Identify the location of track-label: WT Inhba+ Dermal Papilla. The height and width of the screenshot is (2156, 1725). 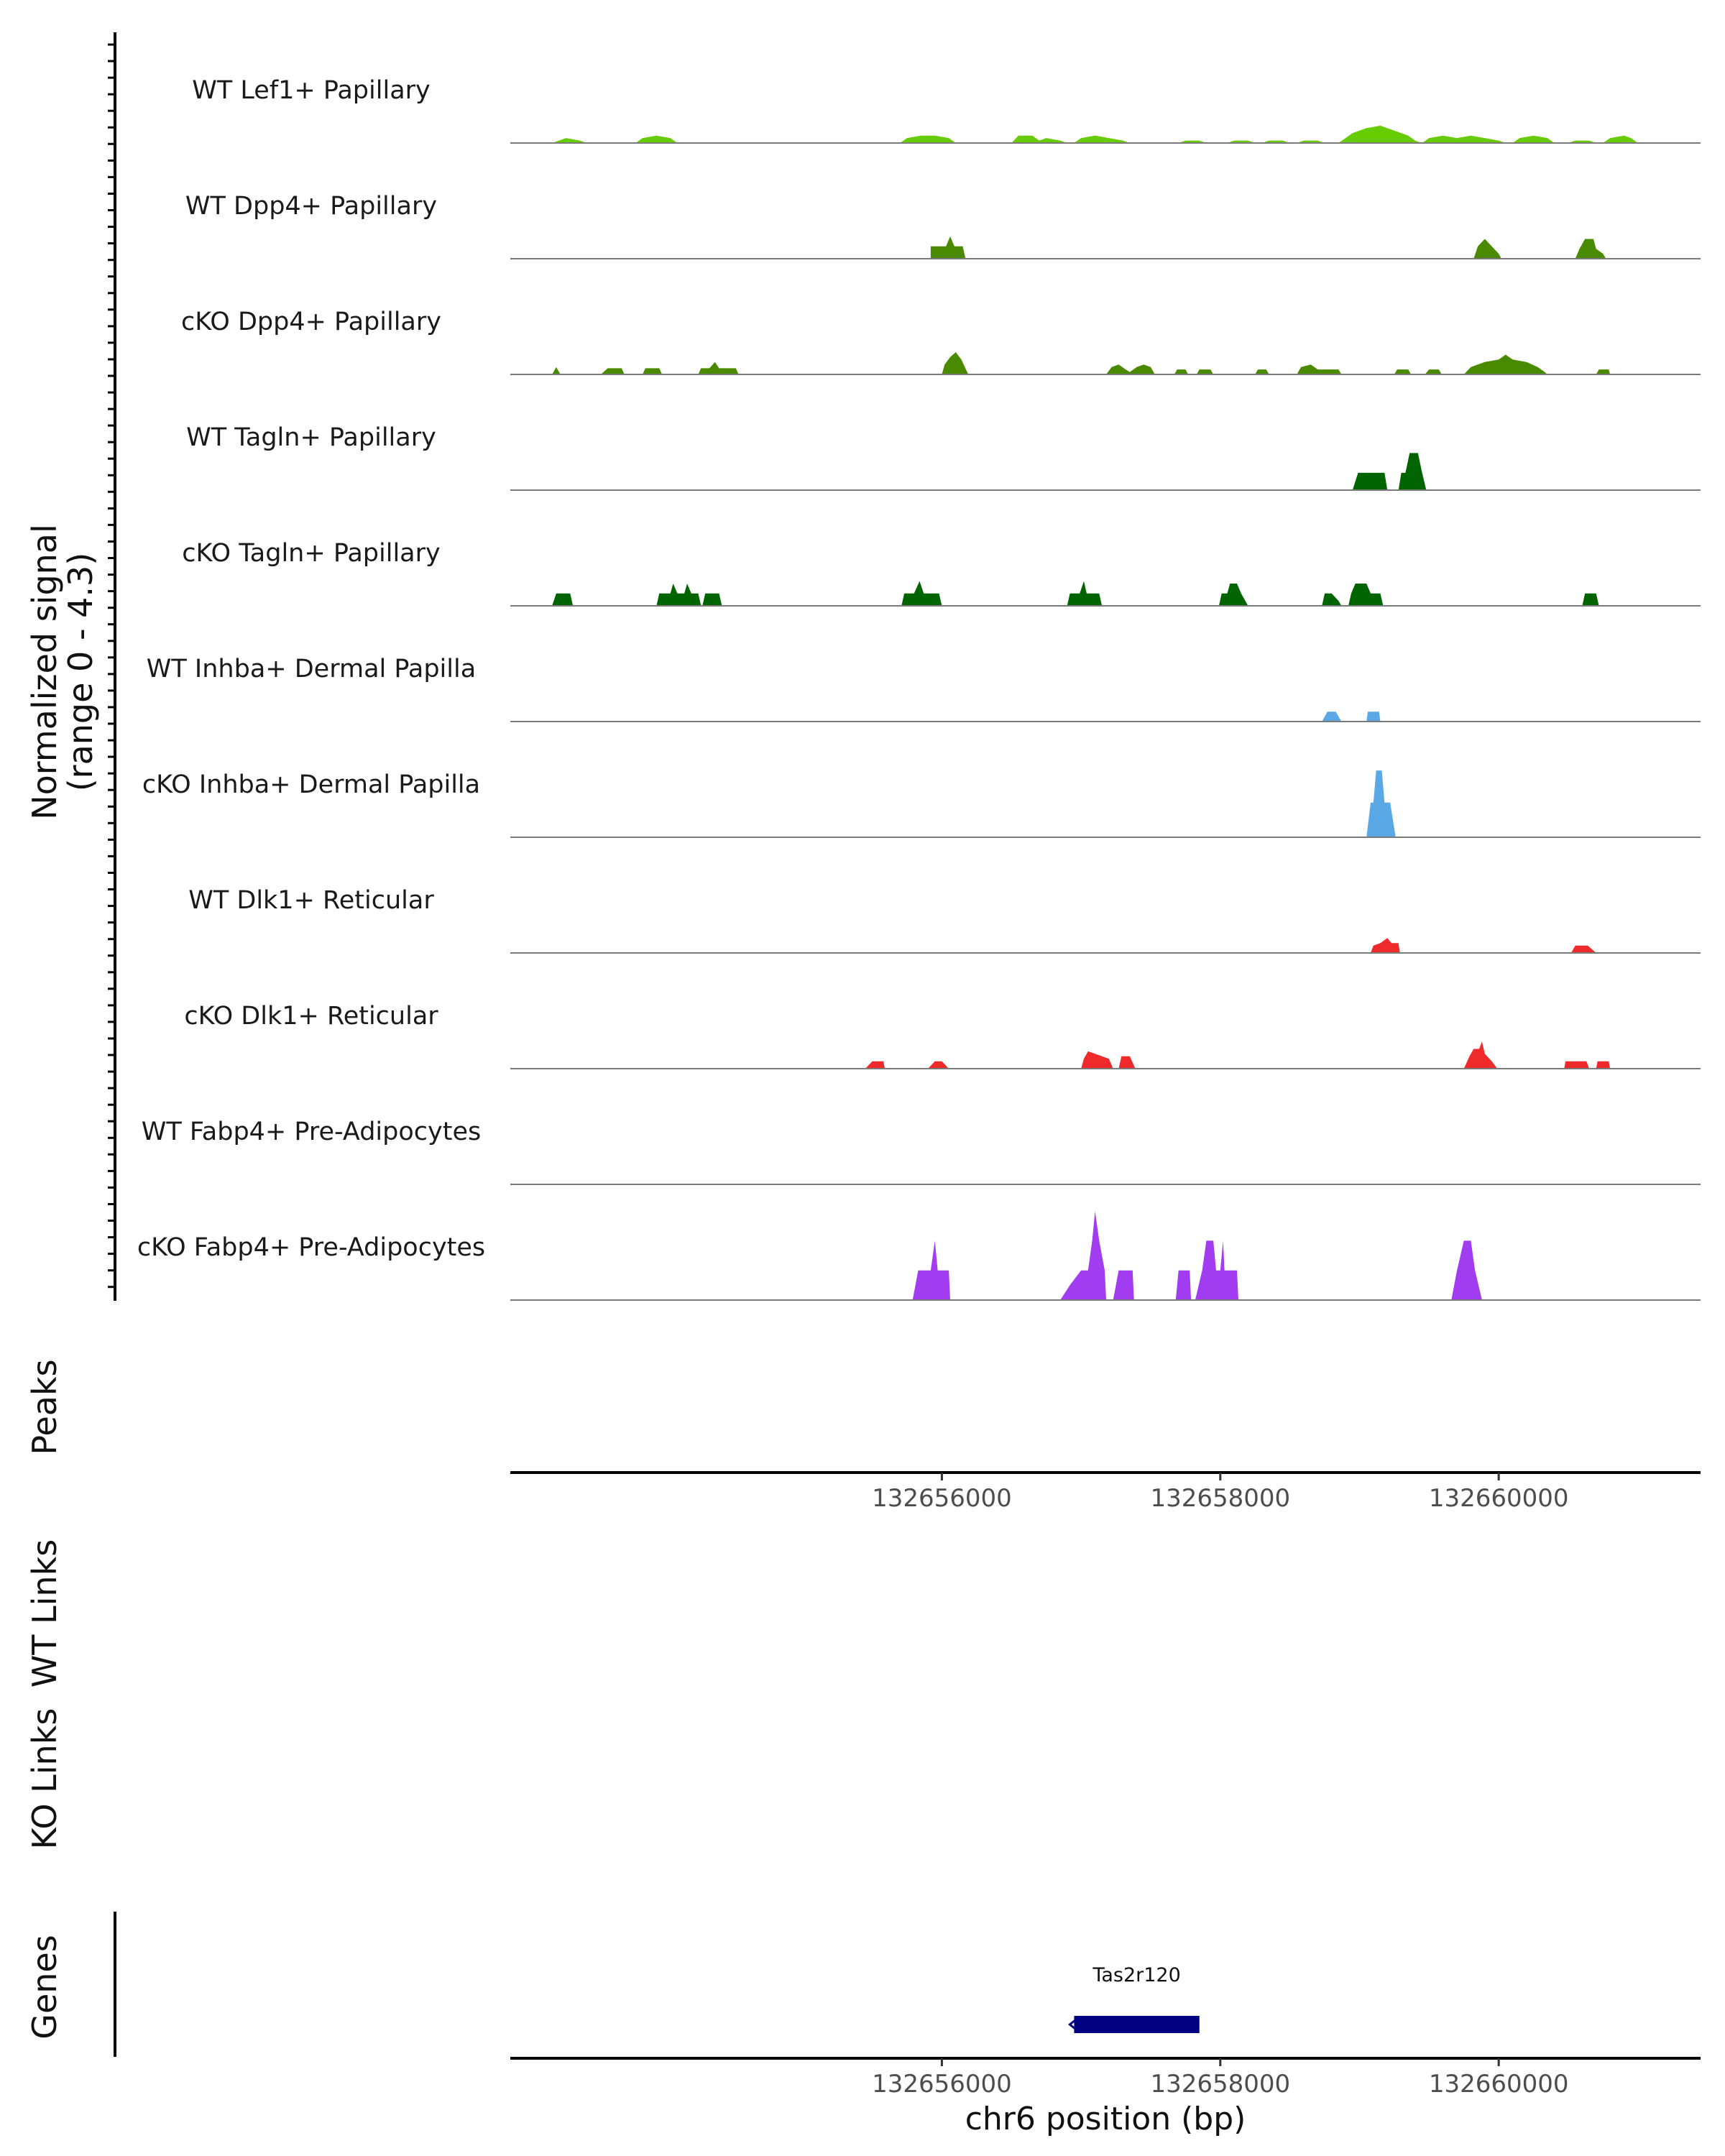
(311, 669).